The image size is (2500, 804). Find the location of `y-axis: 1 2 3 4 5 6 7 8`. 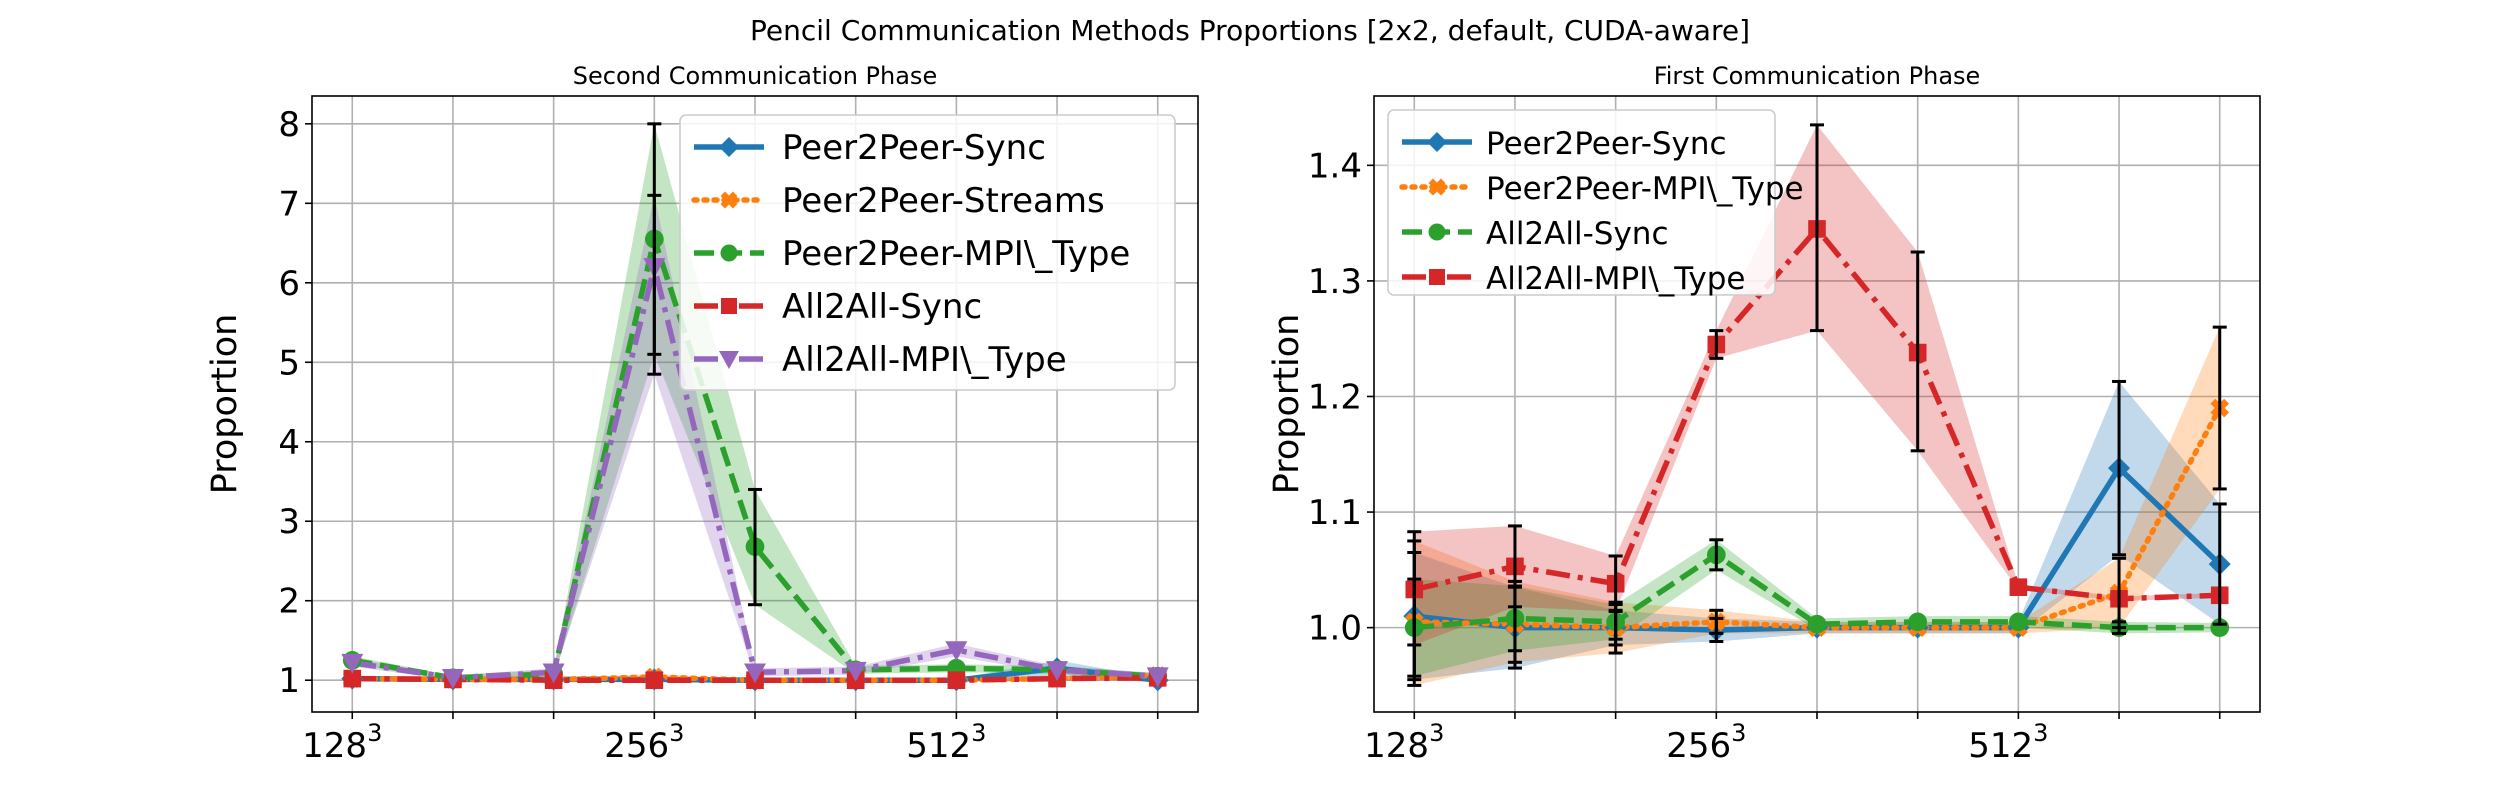

y-axis: 1 2 3 4 5 6 7 8 is located at coordinates (295, 403).